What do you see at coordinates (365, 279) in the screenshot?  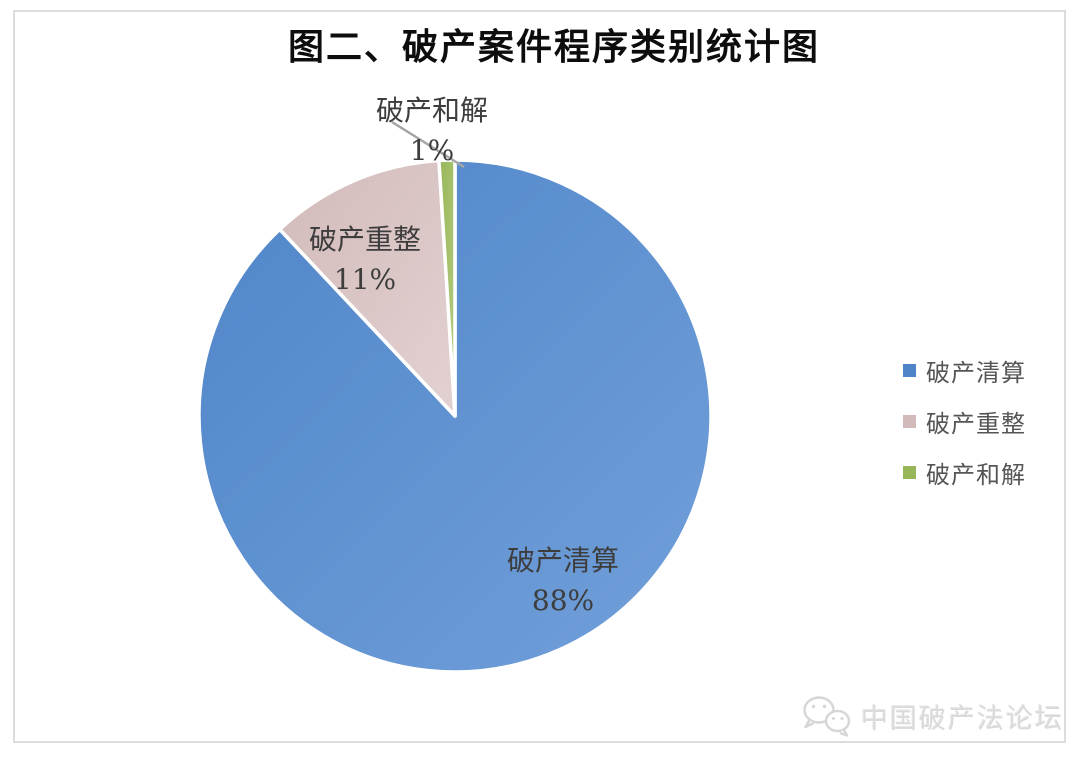 I see `data-label-chongzheng-pct: 11%` at bounding box center [365, 279].